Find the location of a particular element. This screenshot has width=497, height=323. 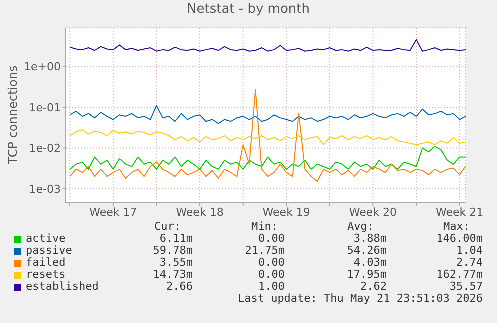

text: 2.74 is located at coordinates (469, 262).